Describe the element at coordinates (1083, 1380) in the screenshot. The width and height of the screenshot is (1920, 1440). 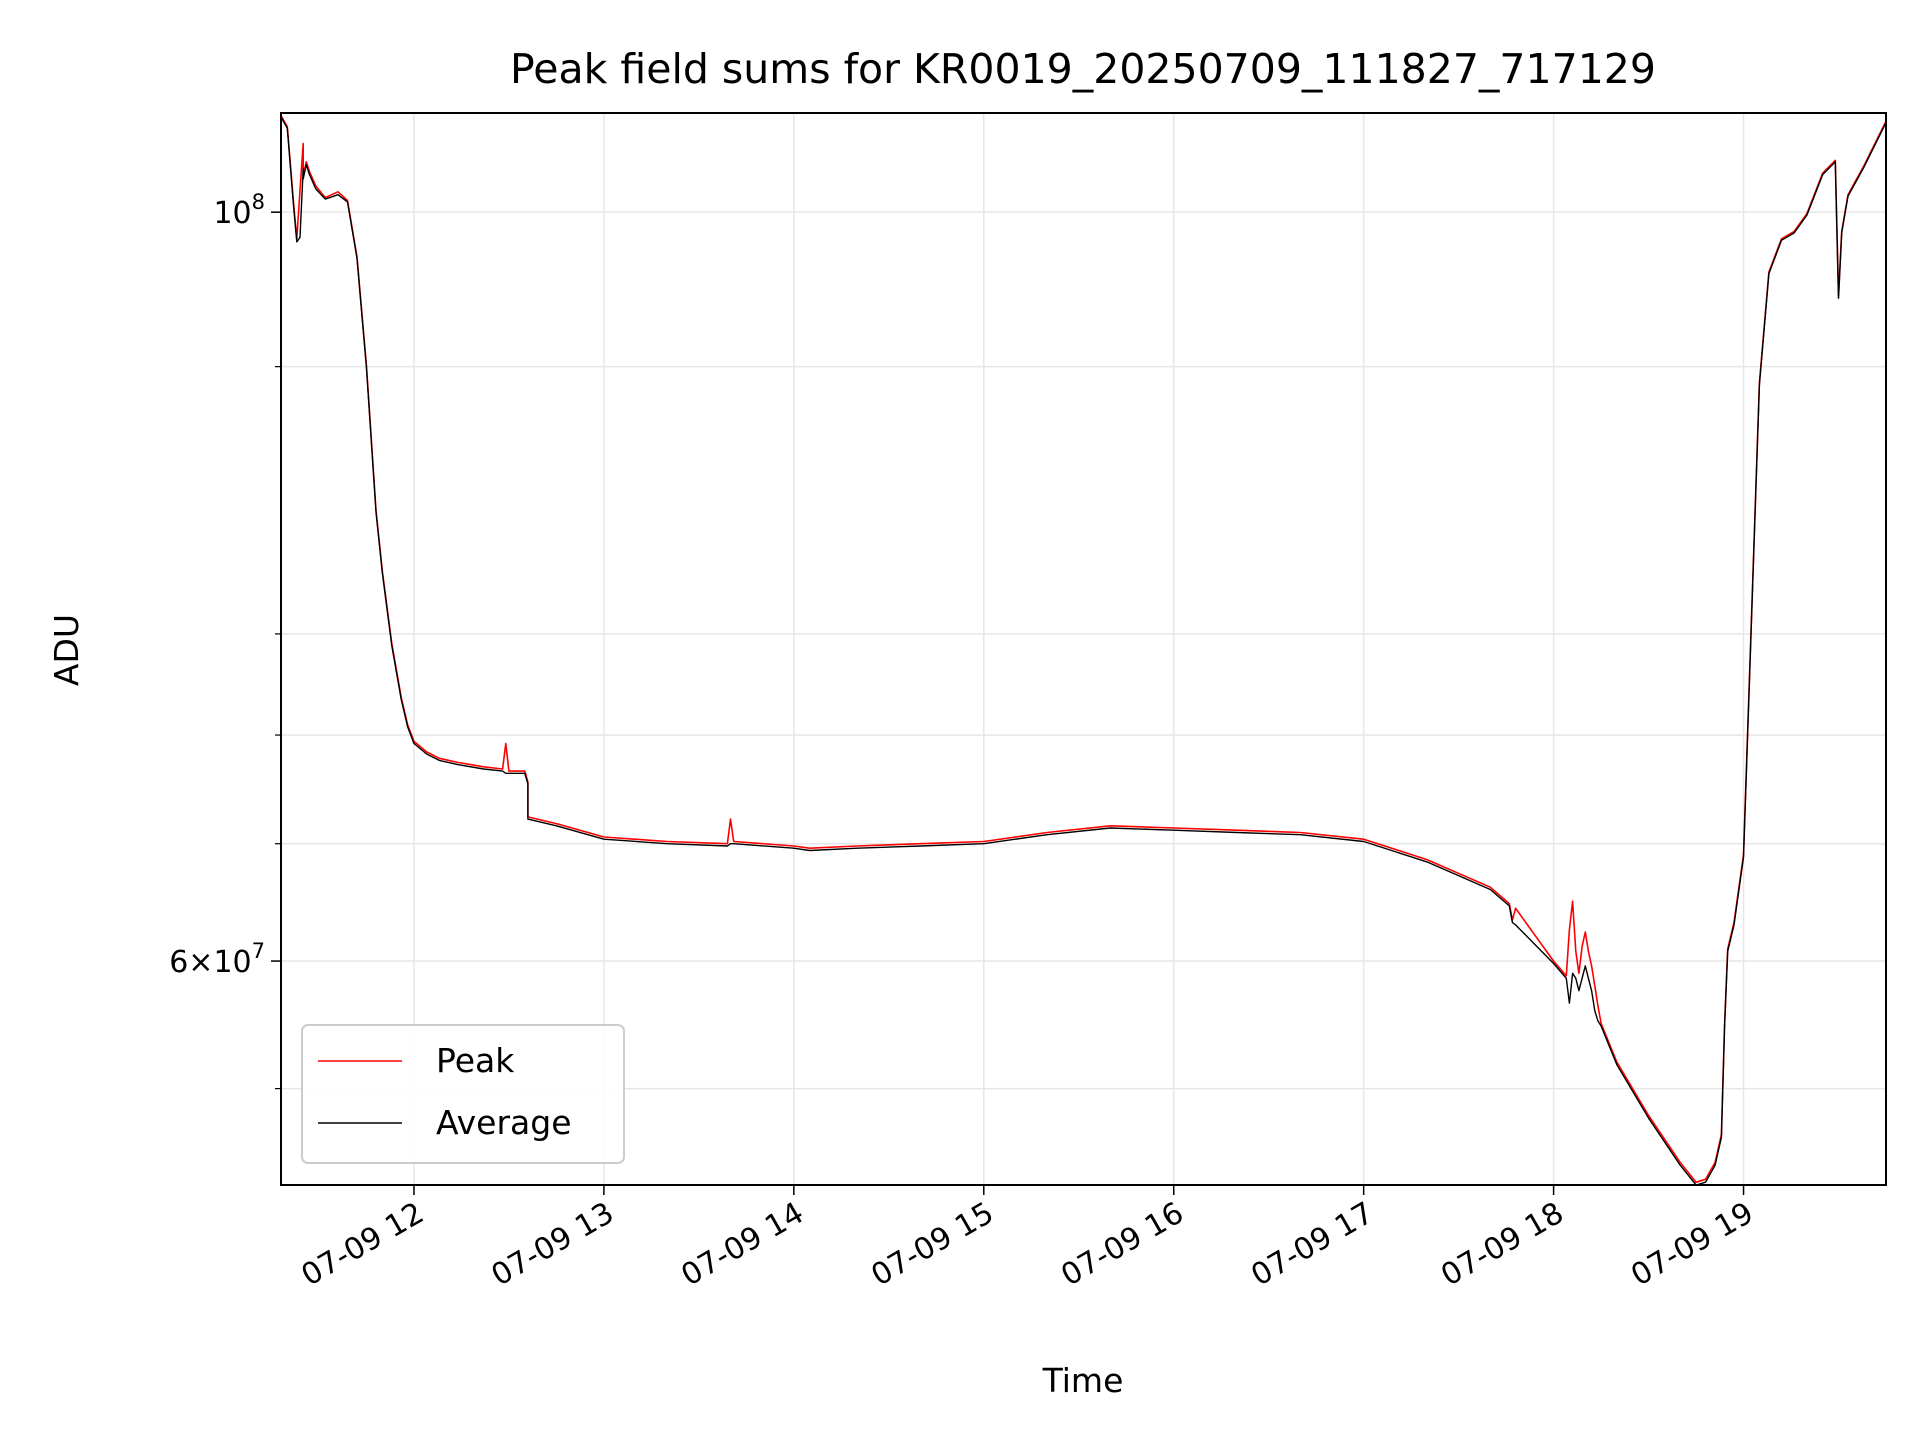
I see `x-axis-title: Time` at that location.